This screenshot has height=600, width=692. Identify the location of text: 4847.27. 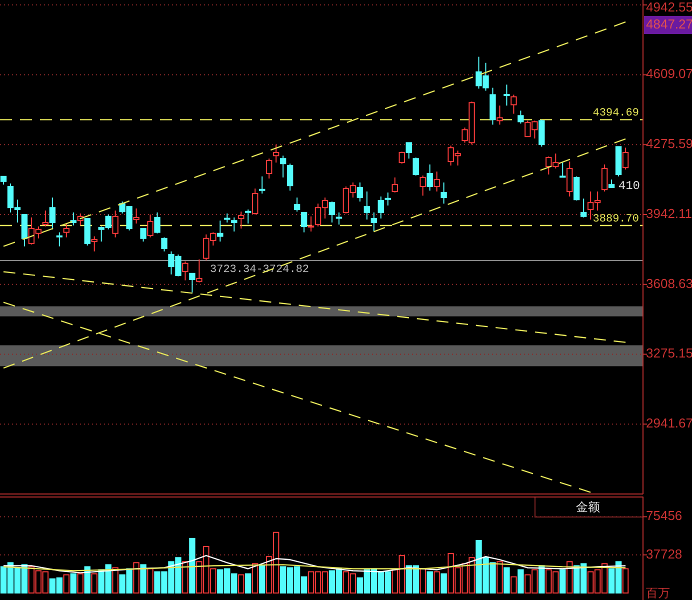
(669, 24).